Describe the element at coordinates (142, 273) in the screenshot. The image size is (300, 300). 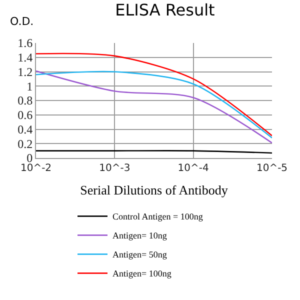
I see `legend-label: Antigen= 100ng` at that location.